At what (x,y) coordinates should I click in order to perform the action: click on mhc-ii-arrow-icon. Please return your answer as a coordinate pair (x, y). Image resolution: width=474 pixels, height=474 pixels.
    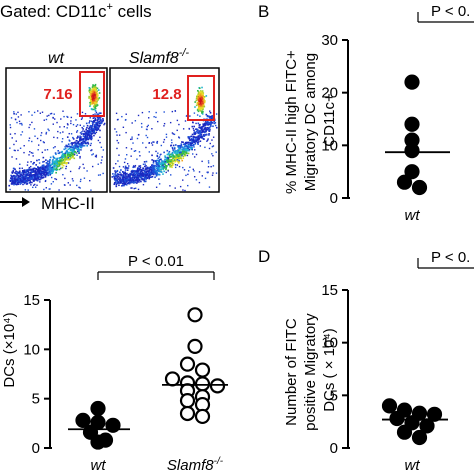
    Looking at the image, I should click on (15, 202).